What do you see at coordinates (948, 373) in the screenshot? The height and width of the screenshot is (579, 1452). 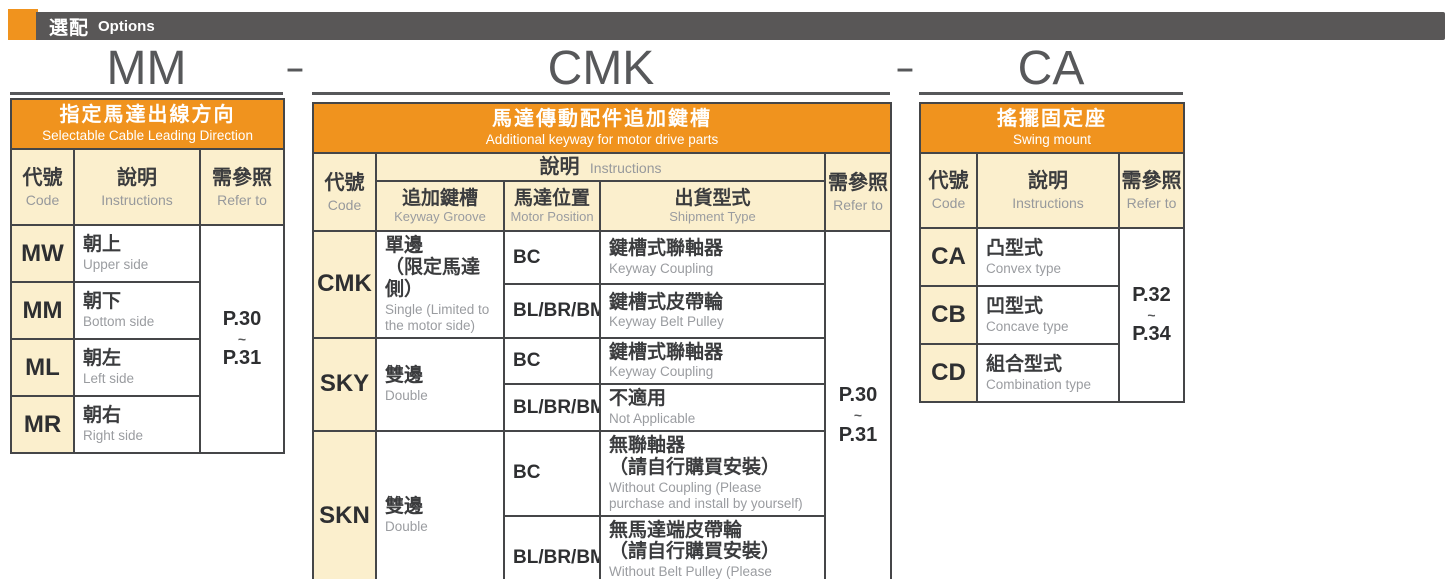 I see `code-value: CD` at bounding box center [948, 373].